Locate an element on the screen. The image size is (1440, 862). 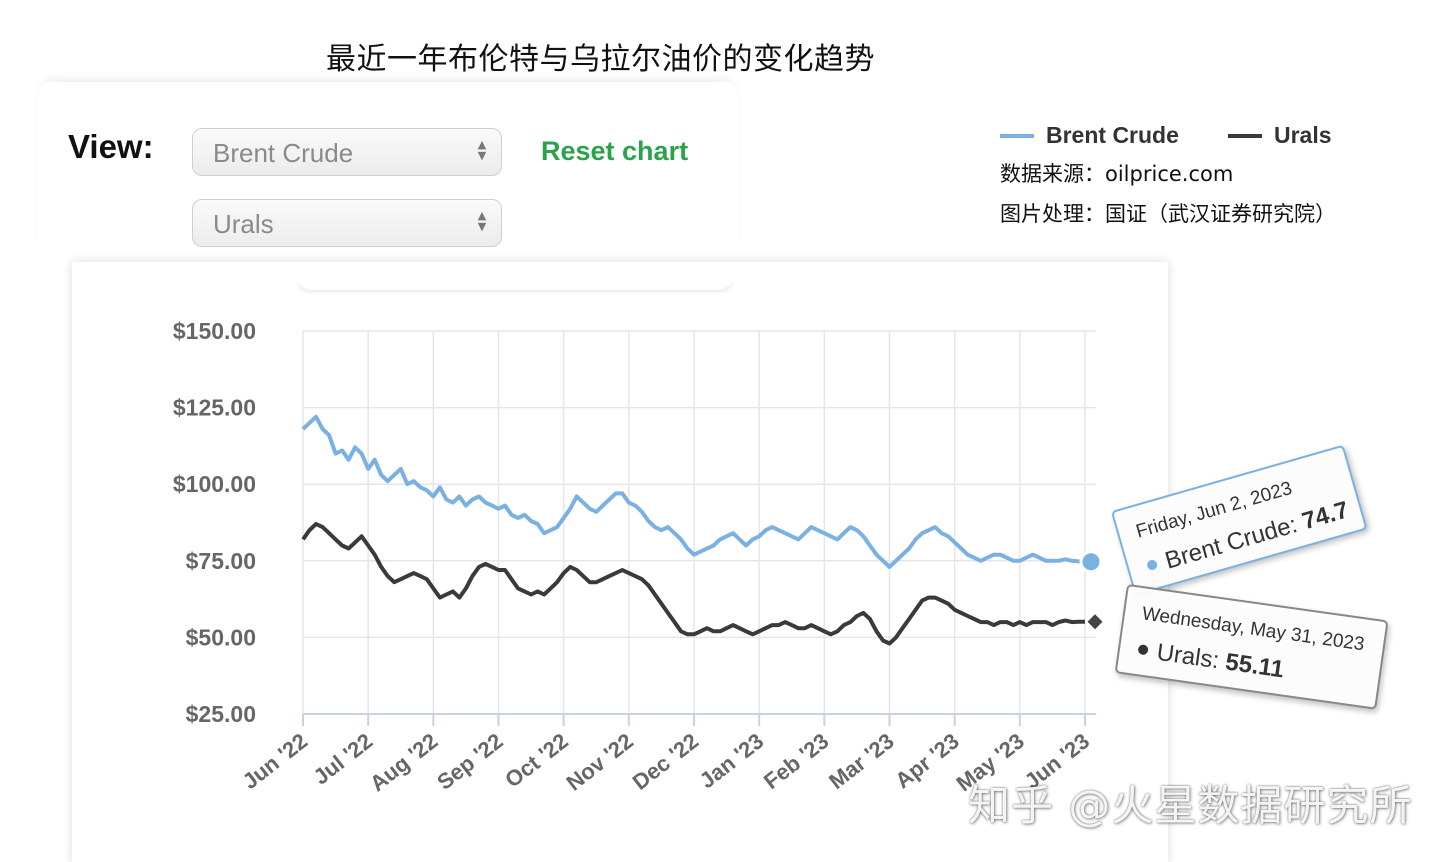
legend-swatch-urals is located at coordinates (1245, 135).